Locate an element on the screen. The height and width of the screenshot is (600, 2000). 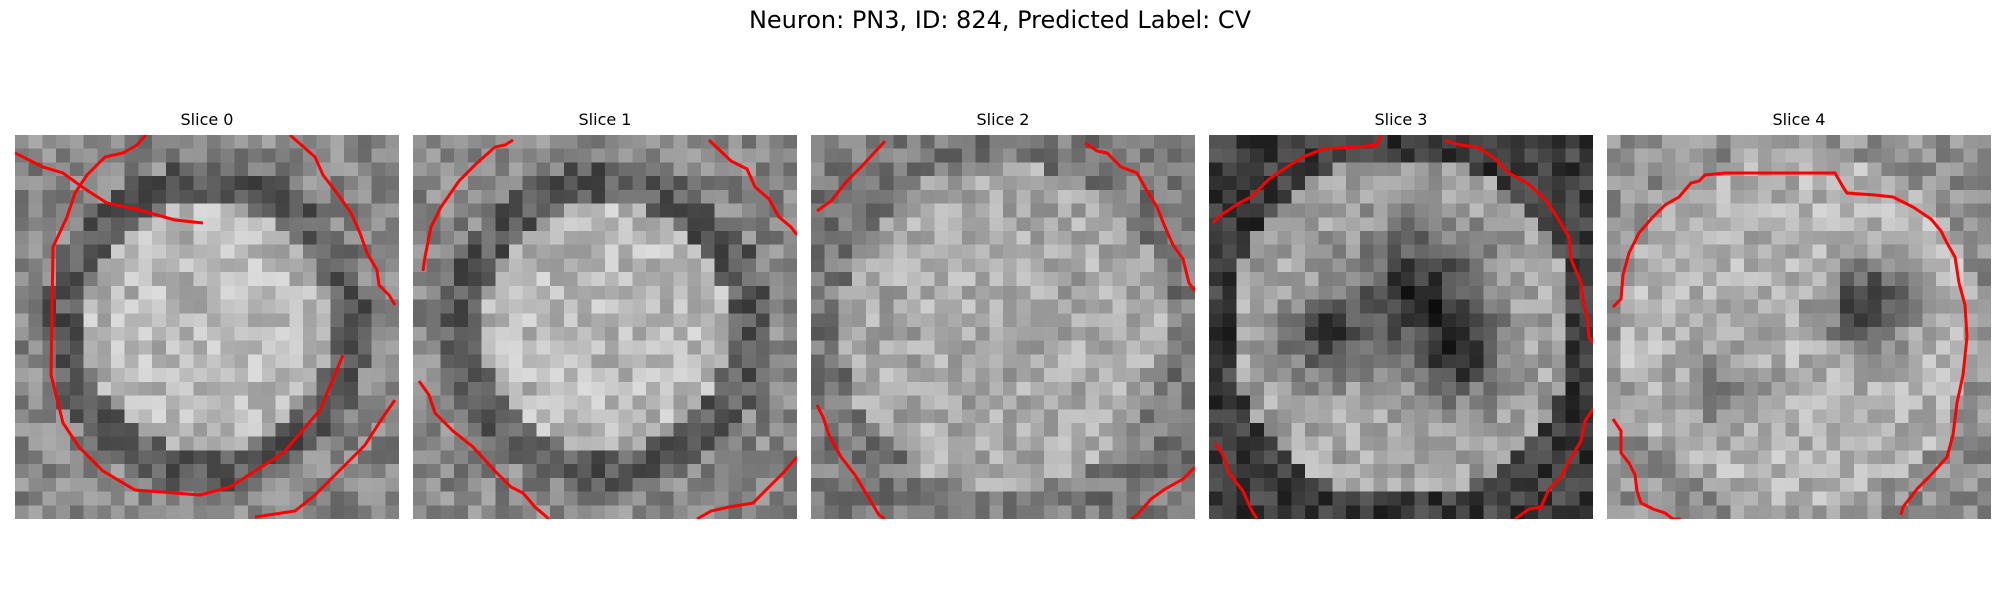
slice-title: Slice 4 is located at coordinates (1799, 119).